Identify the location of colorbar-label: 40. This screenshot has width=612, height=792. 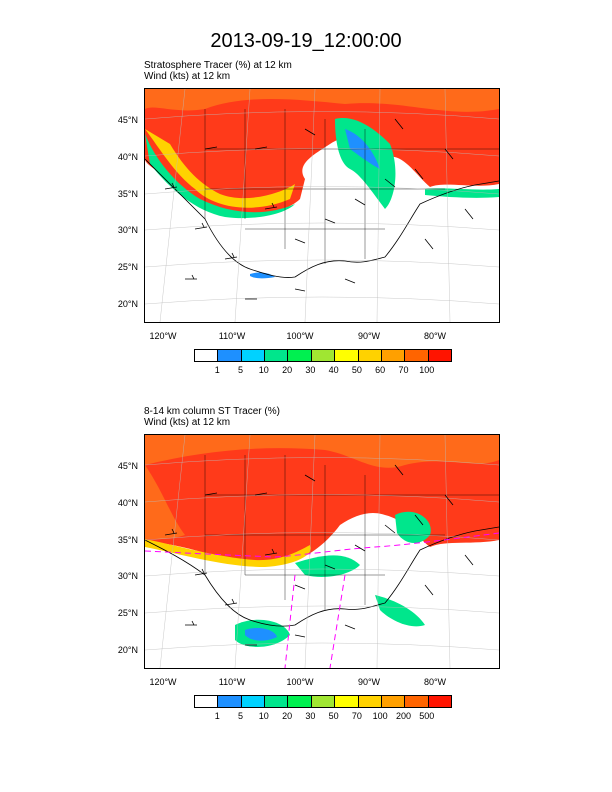
(333, 370).